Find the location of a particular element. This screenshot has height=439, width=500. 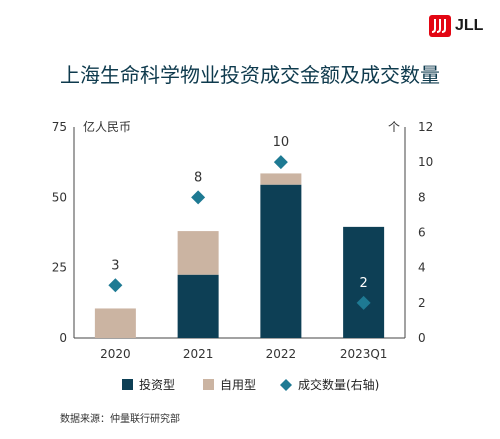

brand-logo: JLL is located at coordinates (456, 26).